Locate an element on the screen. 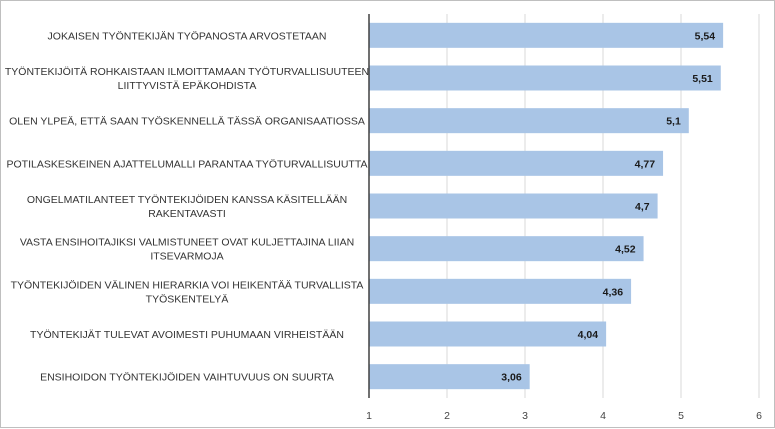 The image size is (775, 429). x-tick-label: 4 is located at coordinates (603, 416).